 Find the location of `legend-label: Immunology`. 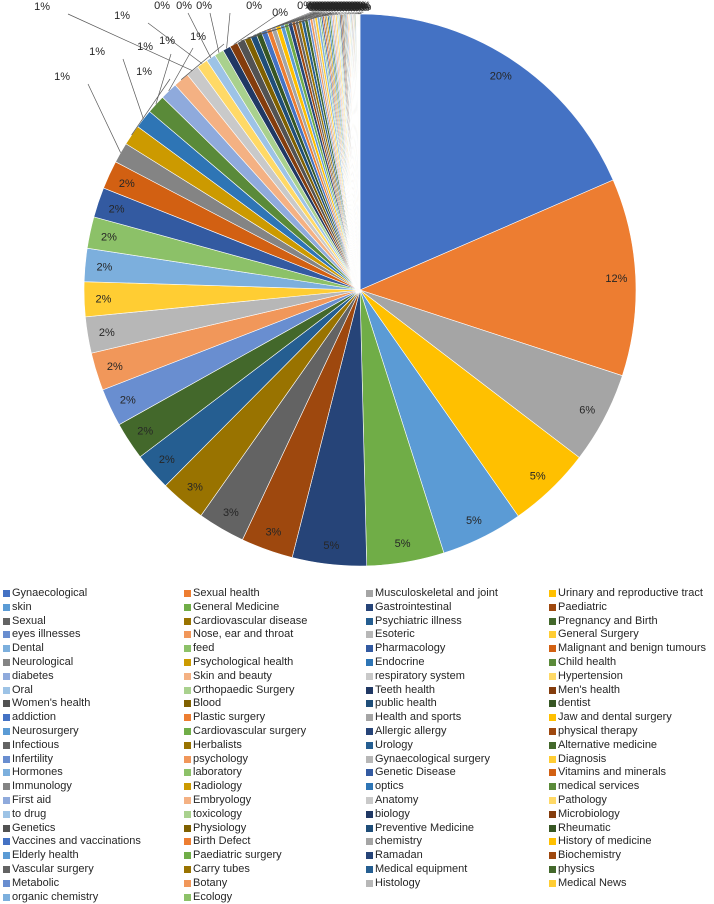

legend-label: Immunology is located at coordinates (42, 786).